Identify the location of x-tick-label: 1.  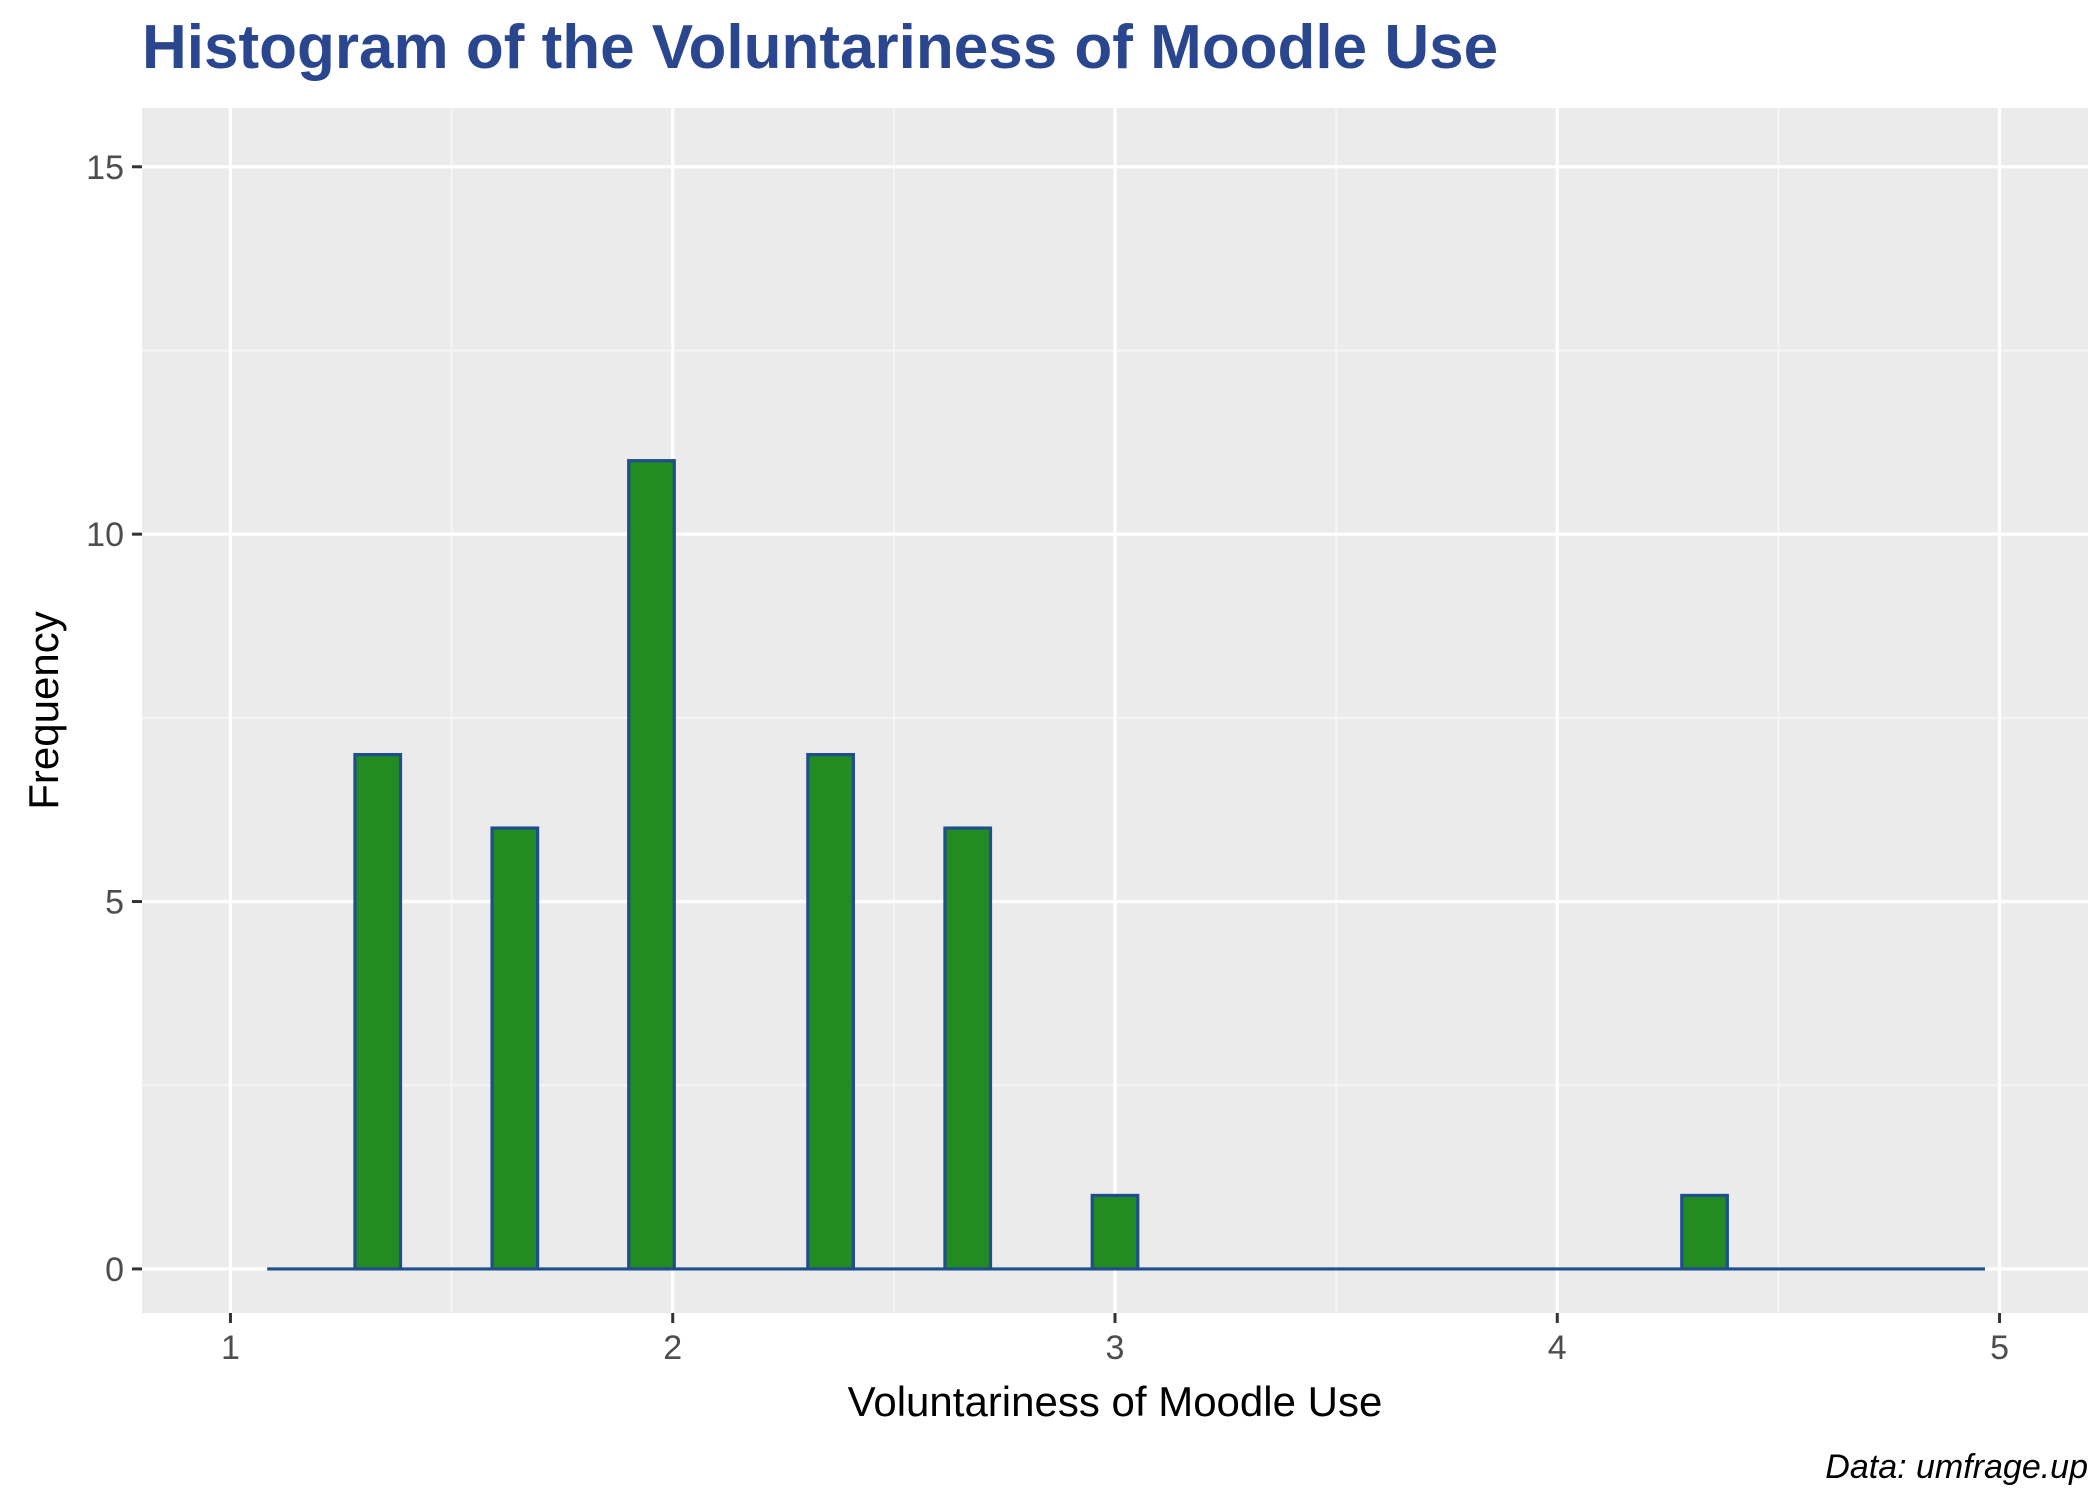
(230, 1348).